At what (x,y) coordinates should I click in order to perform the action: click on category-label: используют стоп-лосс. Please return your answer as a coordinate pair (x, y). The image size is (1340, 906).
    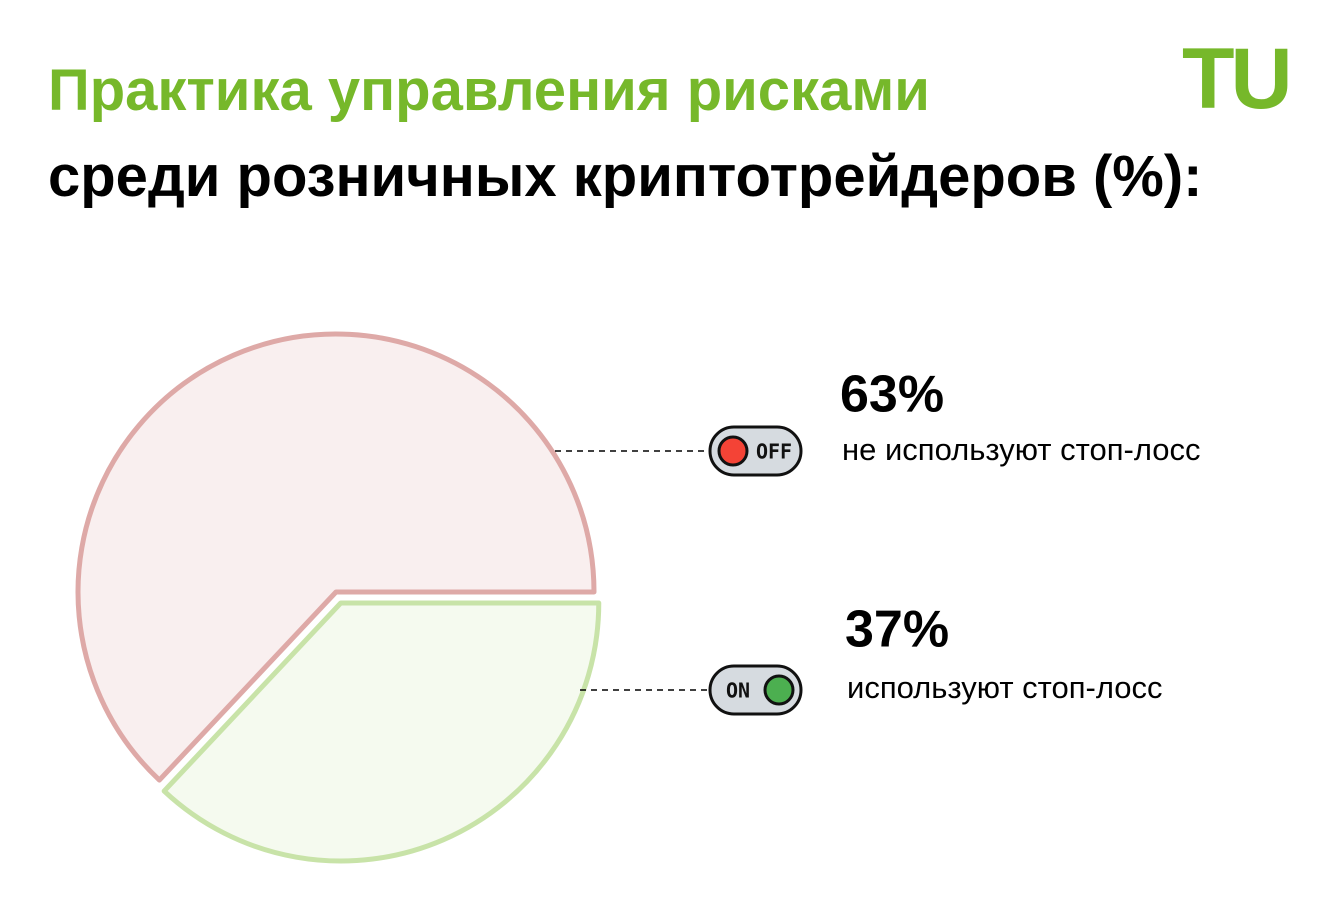
    Looking at the image, I should click on (1005, 687).